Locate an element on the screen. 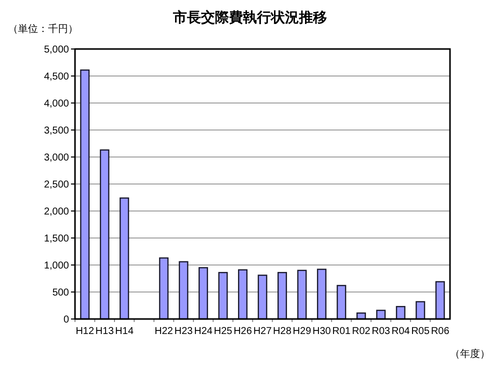 Image resolution: width=500 pixels, height=367 pixels. x-tick-label: R06 is located at coordinates (440, 331).